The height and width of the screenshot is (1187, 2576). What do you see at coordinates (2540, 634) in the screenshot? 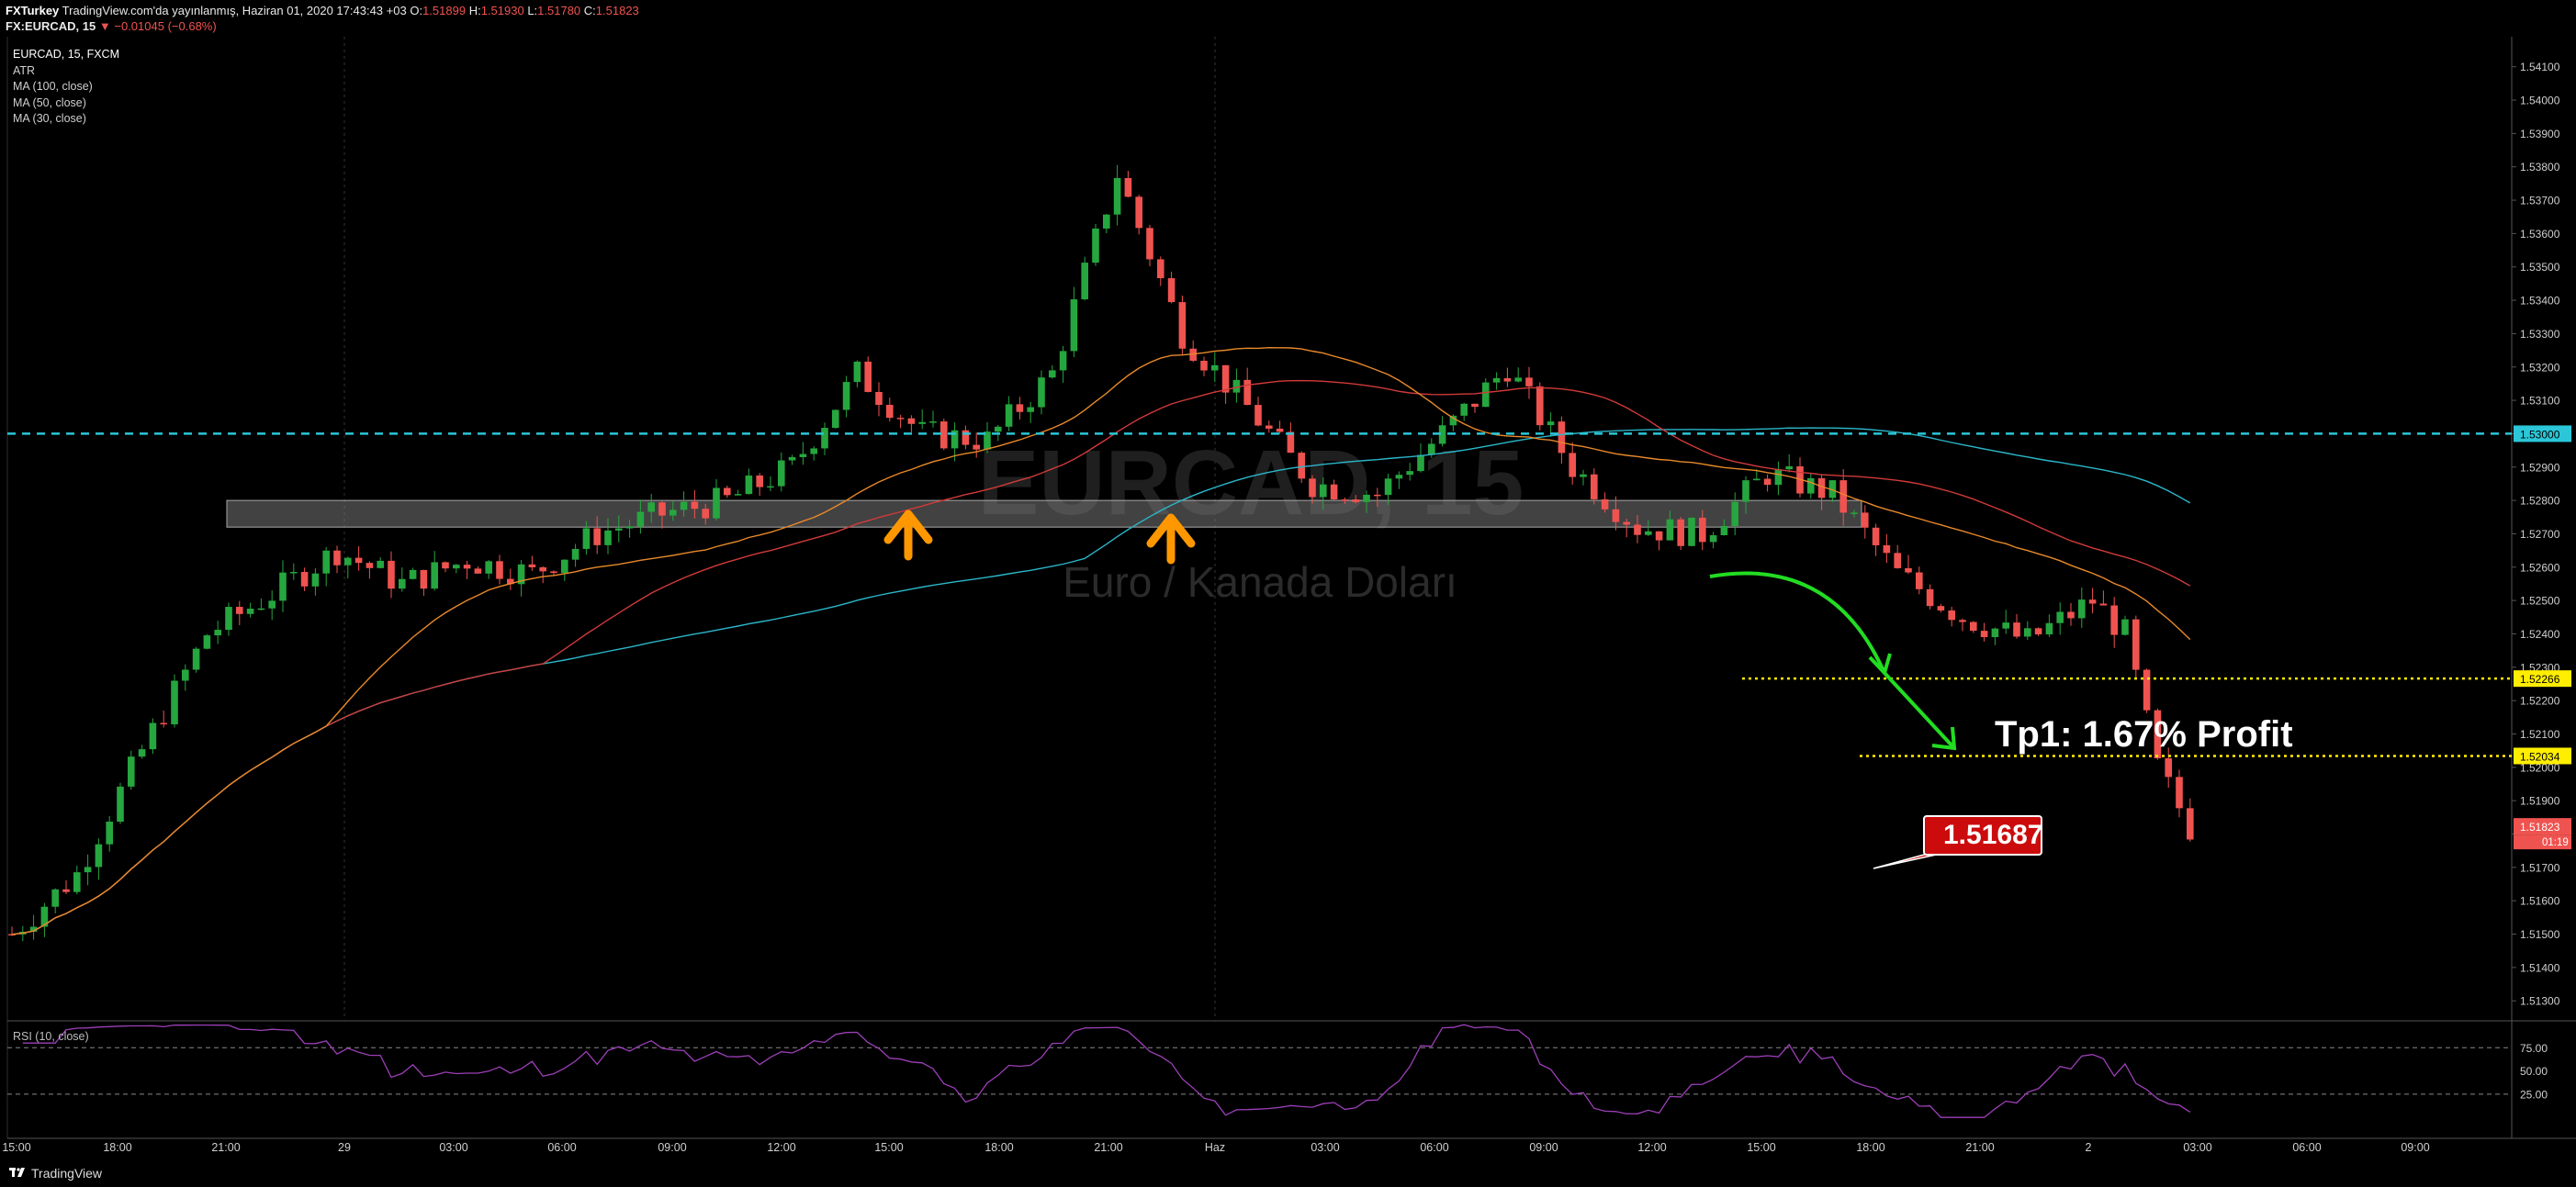
I see `price-tick-label: 1.52400` at bounding box center [2540, 634].